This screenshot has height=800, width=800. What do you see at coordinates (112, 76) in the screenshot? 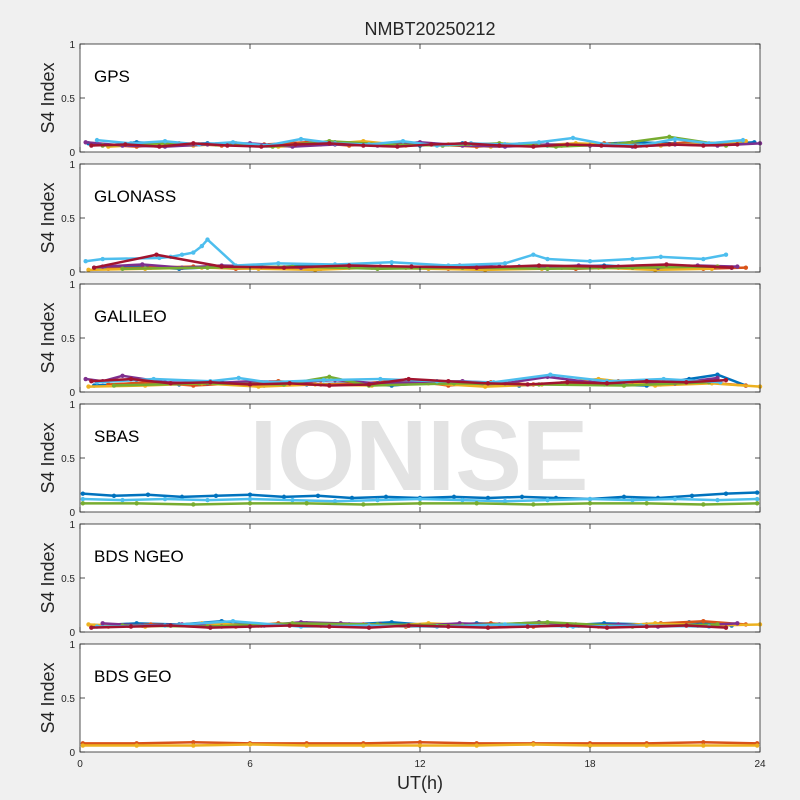
I see `panel-label: GPS` at bounding box center [112, 76].